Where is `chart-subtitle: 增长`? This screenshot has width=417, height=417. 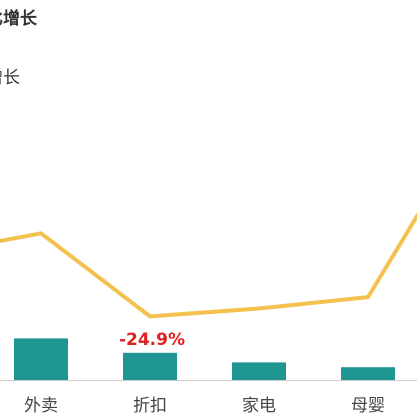
chart-subtitle: 增长 is located at coordinates (10, 78).